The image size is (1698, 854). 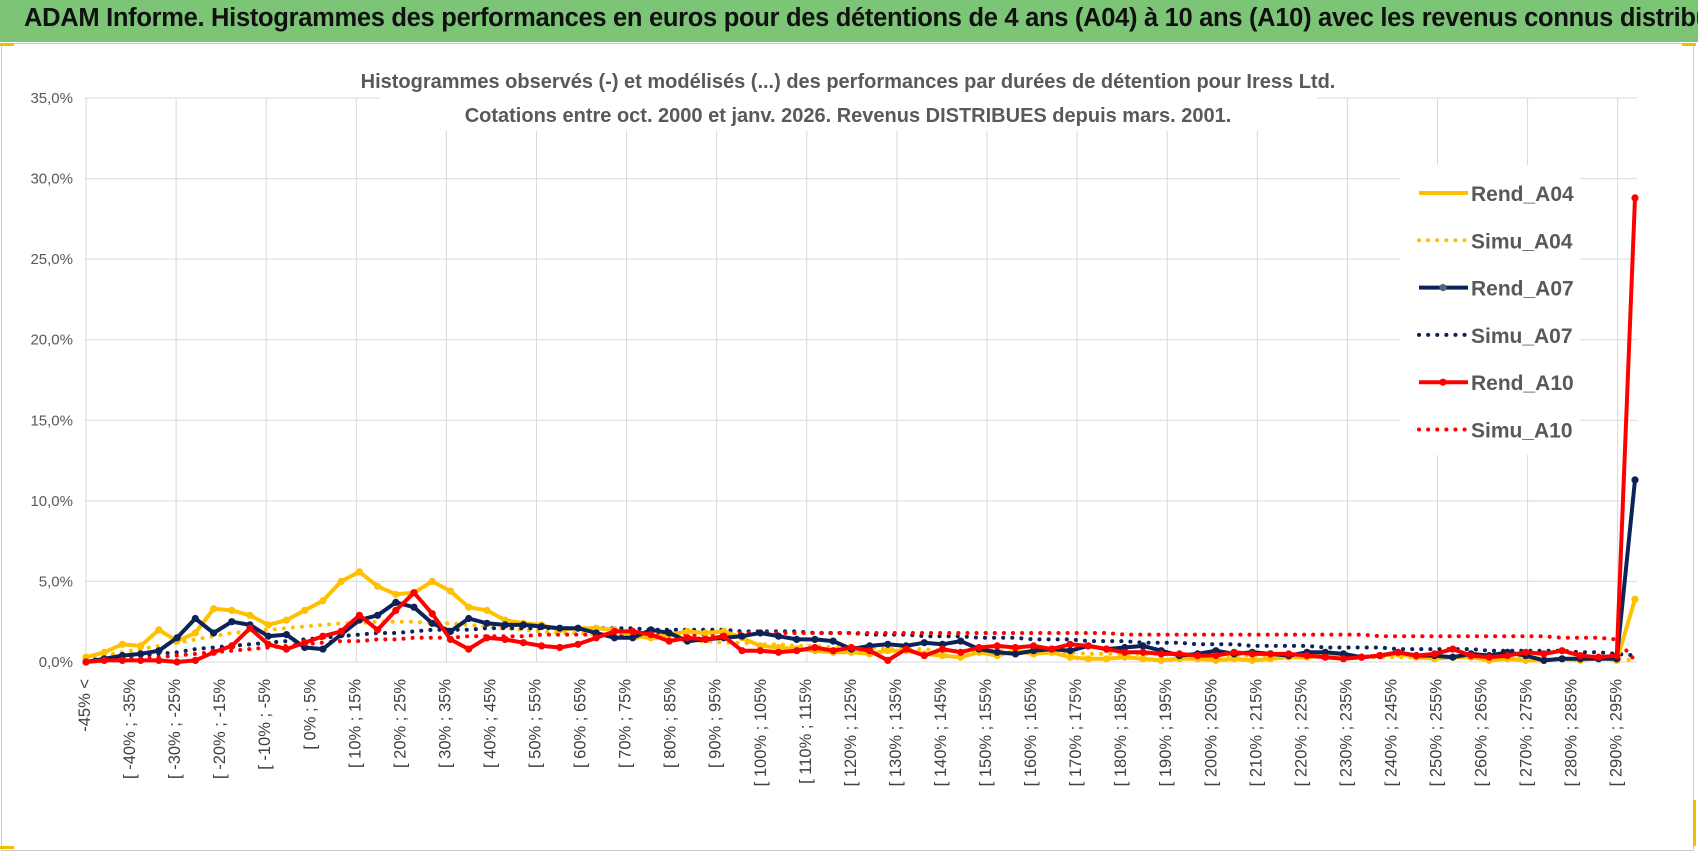 What do you see at coordinates (1211, 733) in the screenshot?
I see `x-tick-label: [ 200% ; 205%` at bounding box center [1211, 733].